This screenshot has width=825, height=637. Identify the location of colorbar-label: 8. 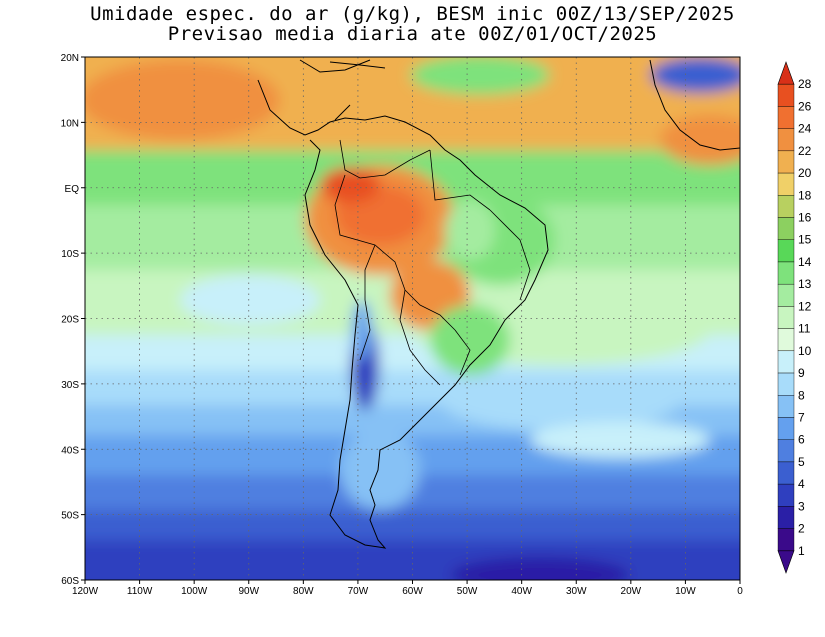
(801, 395).